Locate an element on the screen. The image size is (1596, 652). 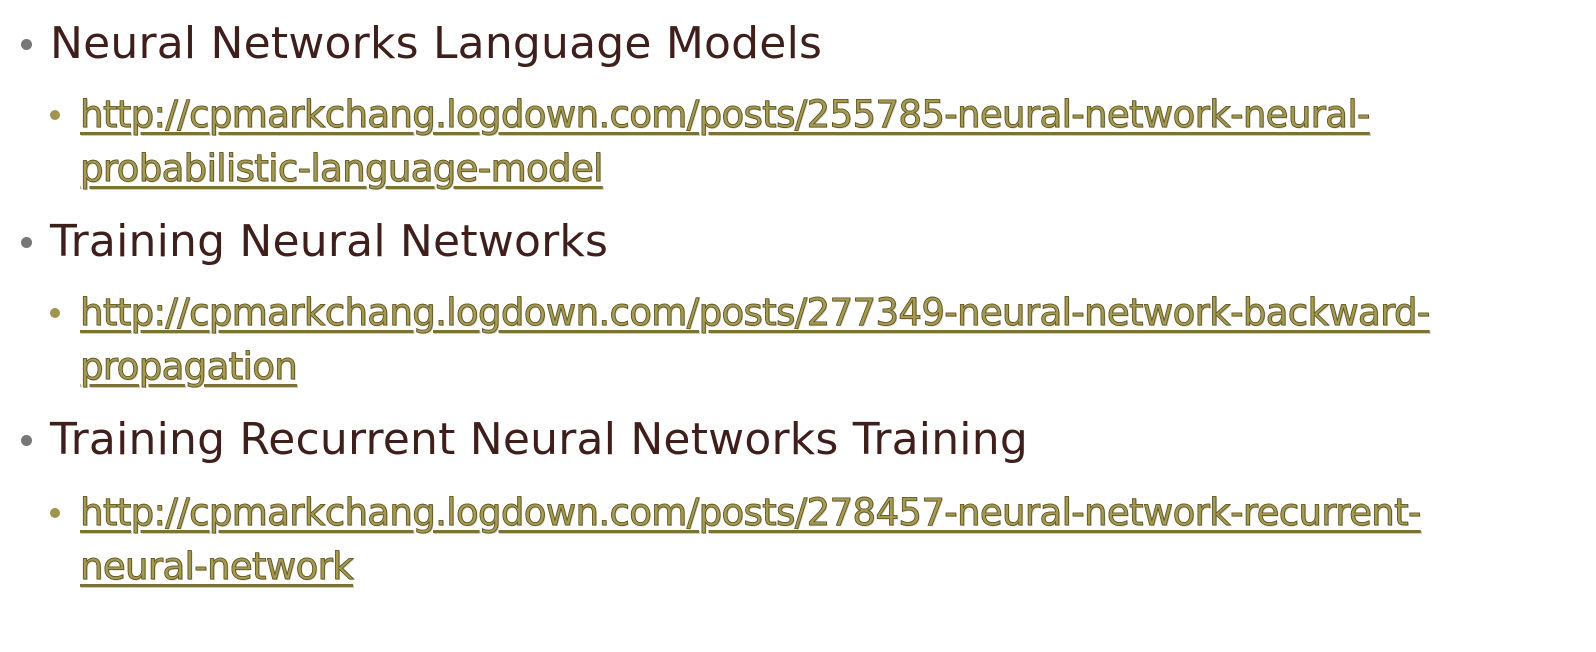
topic-heading: Neural Networks Language Models is located at coordinates (436, 43).